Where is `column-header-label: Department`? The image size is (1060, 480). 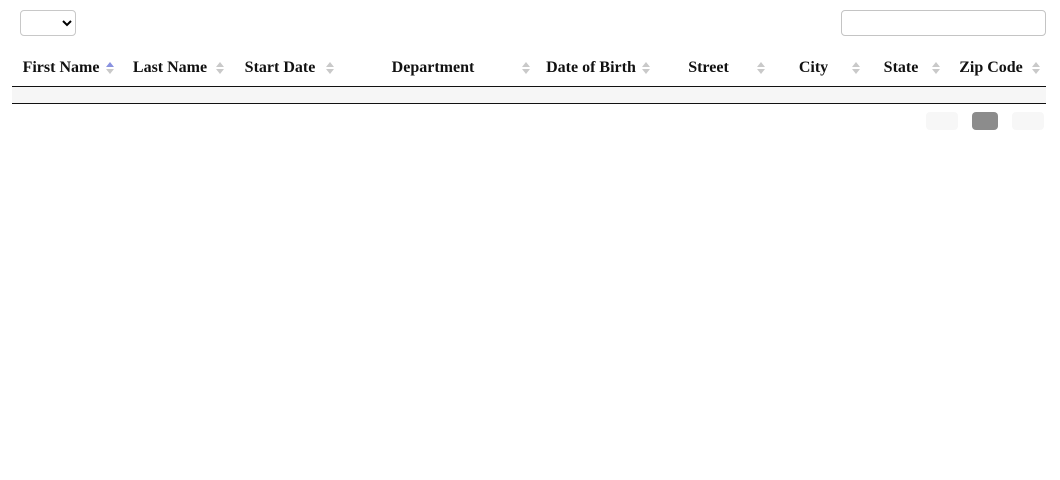 column-header-label: Department is located at coordinates (433, 67).